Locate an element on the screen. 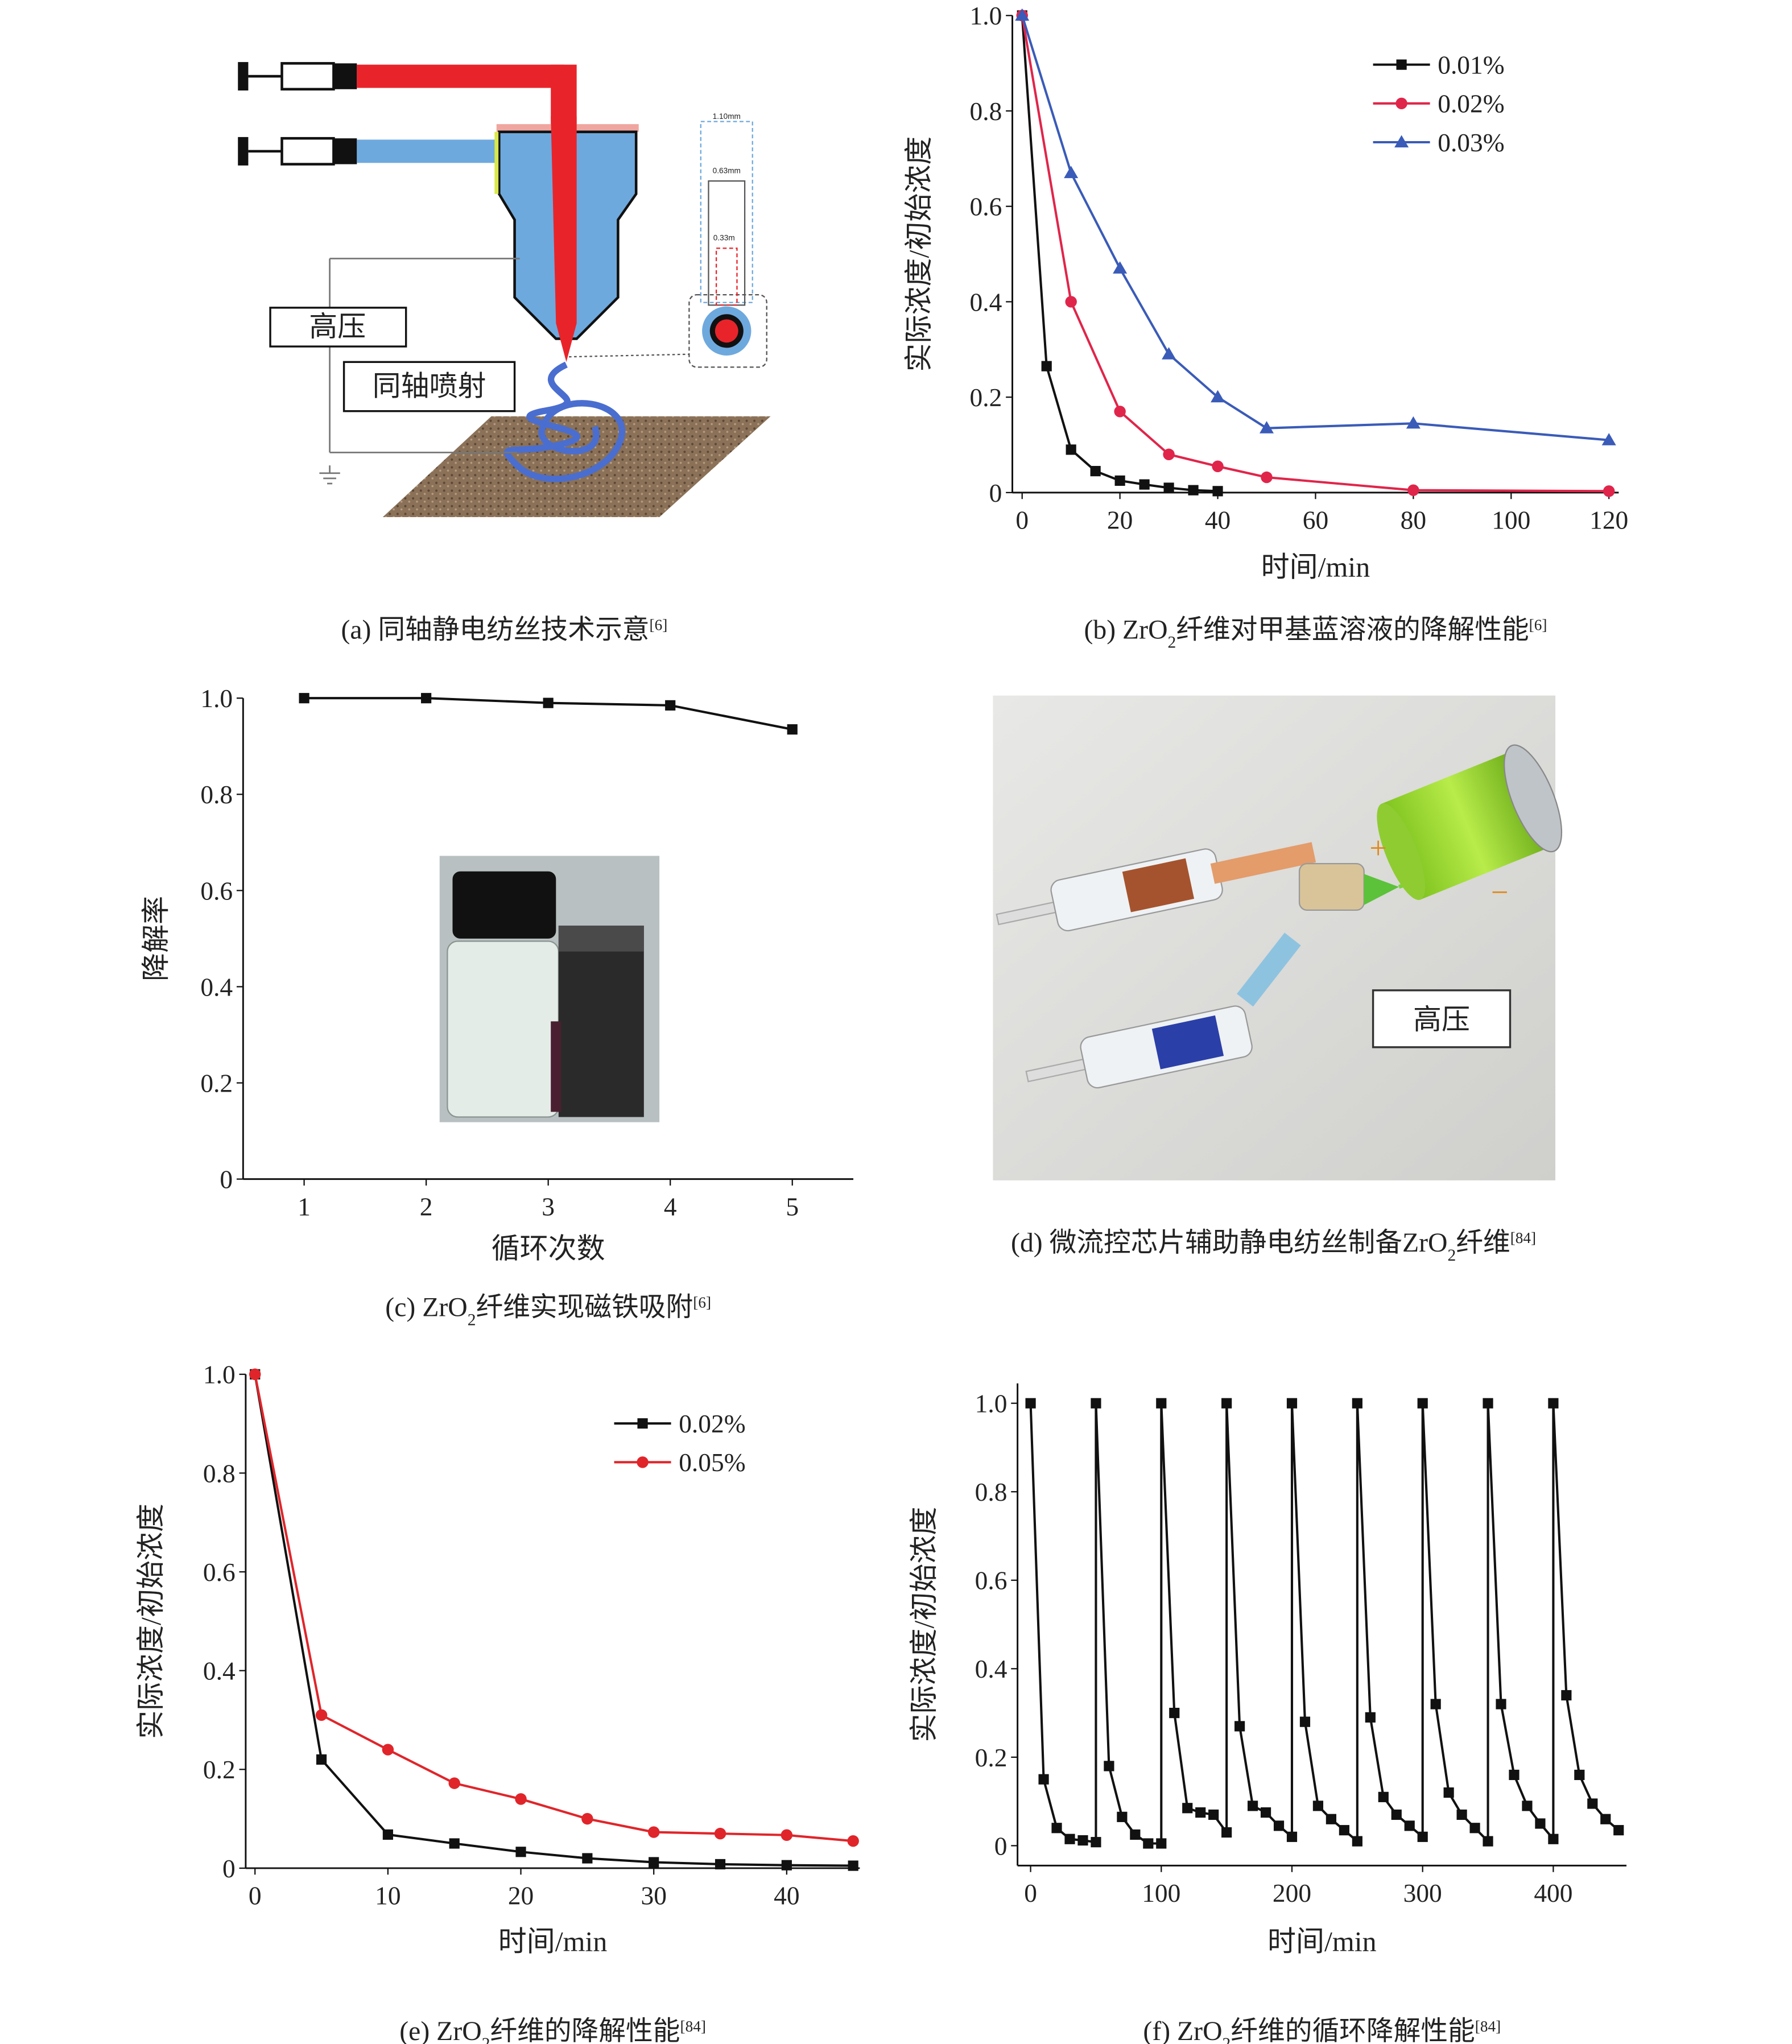 Image resolution: width=1792 pixels, height=2044 pixels. x-tick-label: 10 is located at coordinates (387, 1895).